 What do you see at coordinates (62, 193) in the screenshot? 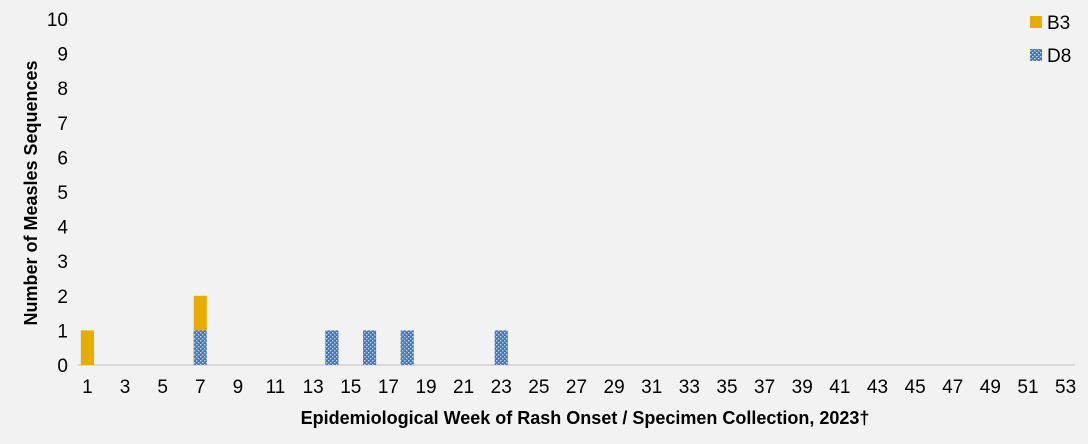
I see `y-tick-label: 5` at bounding box center [62, 193].